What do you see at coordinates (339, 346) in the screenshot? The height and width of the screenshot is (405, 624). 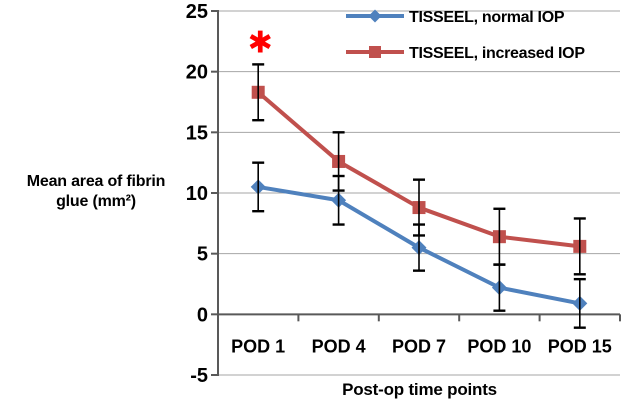 I see `x-category-label-2: POD 4` at bounding box center [339, 346].